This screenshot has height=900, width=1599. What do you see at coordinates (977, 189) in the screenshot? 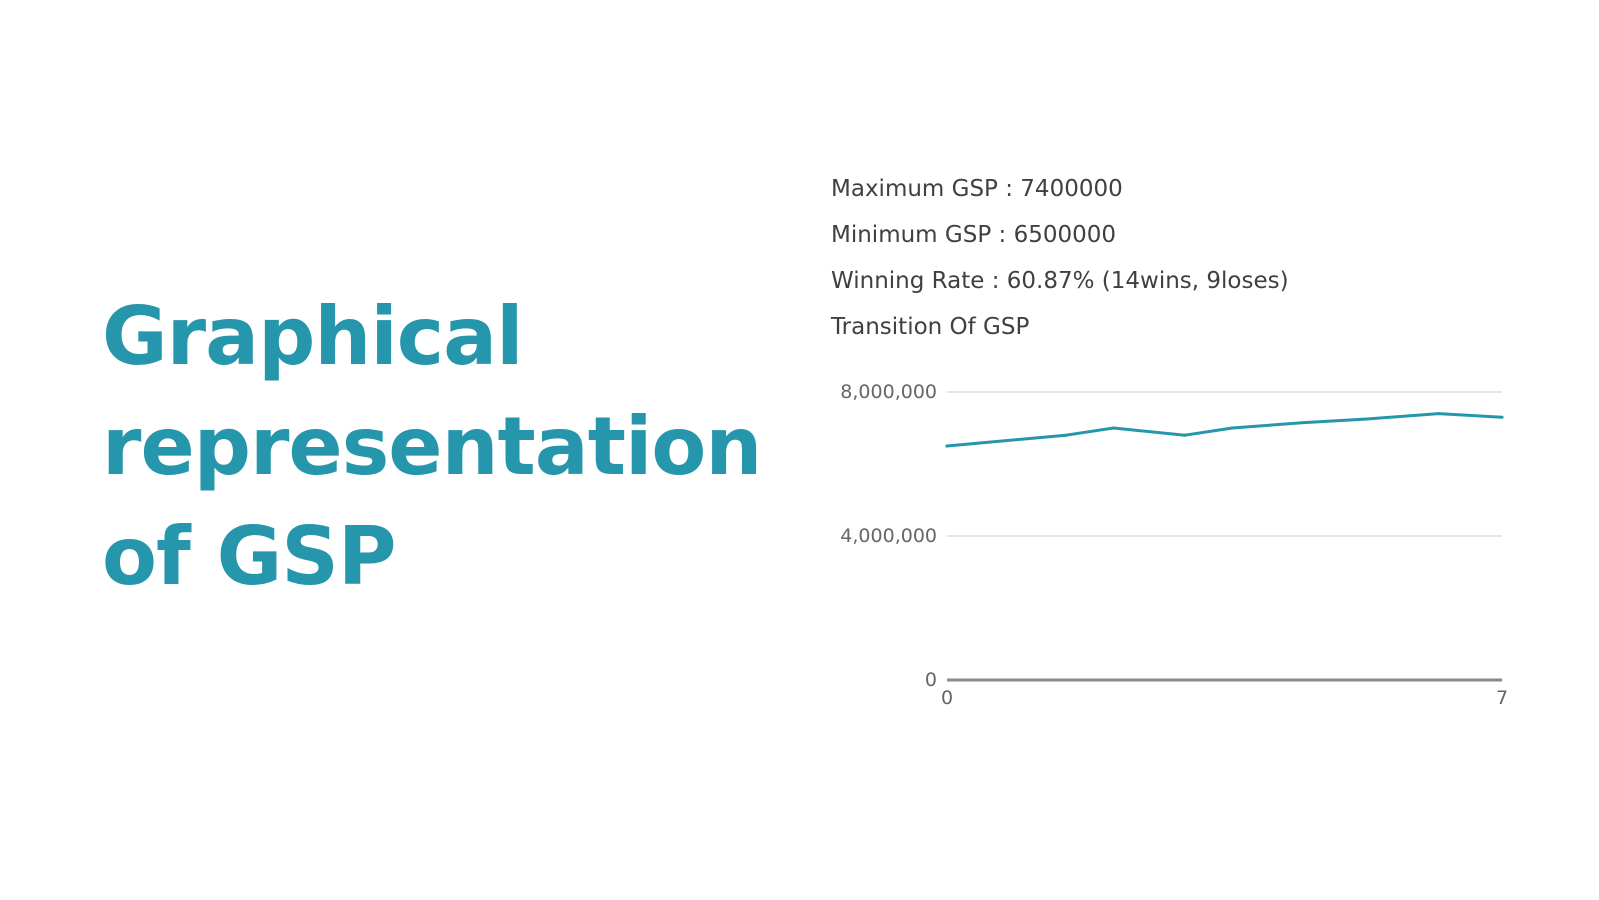
I see `maximum-gsp-text: Maximum GSP : 7400000` at bounding box center [977, 189].